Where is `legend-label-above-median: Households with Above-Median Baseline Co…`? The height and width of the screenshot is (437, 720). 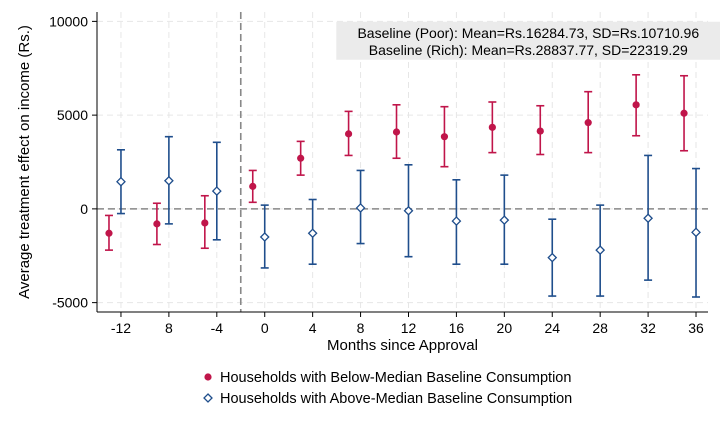 legend-label-above-median: Households with Above-Median Baseline Co… is located at coordinates (396, 399).